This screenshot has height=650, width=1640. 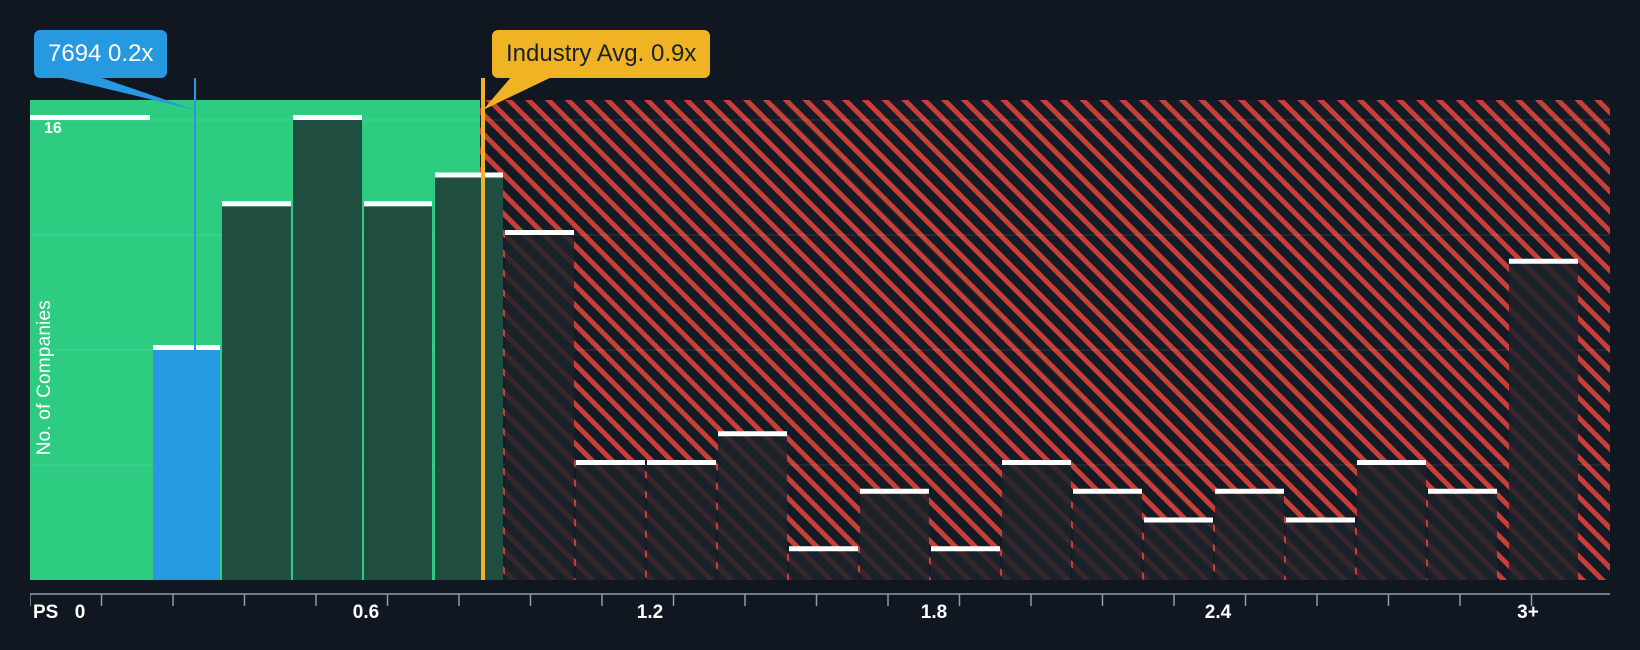 I want to click on y-axis-title: No. of Companies, so click(x=44, y=378).